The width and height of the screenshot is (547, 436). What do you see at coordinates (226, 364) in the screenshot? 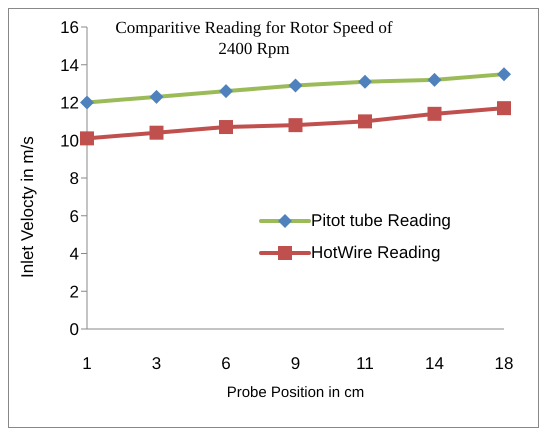
I see `x-tick-label: 6` at bounding box center [226, 364].